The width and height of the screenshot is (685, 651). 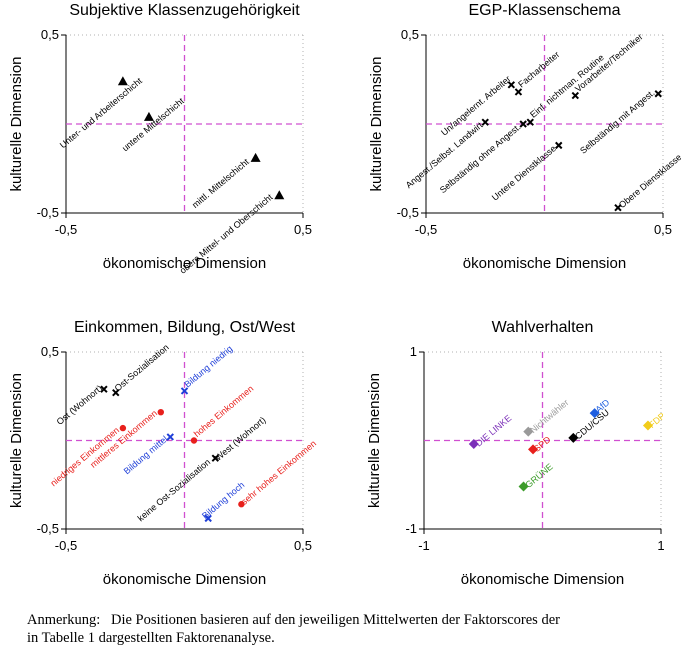 I want to click on note-label: Anmerkung:, so click(x=64, y=620).